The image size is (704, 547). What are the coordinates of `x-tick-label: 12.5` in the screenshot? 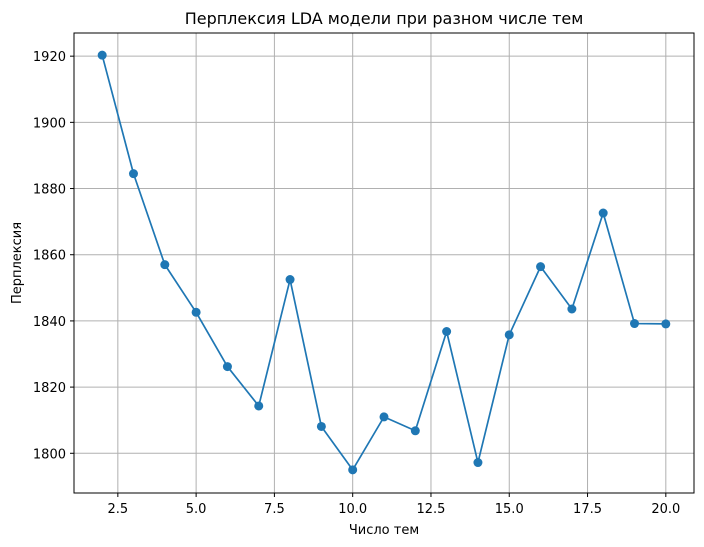 It's located at (430, 509).